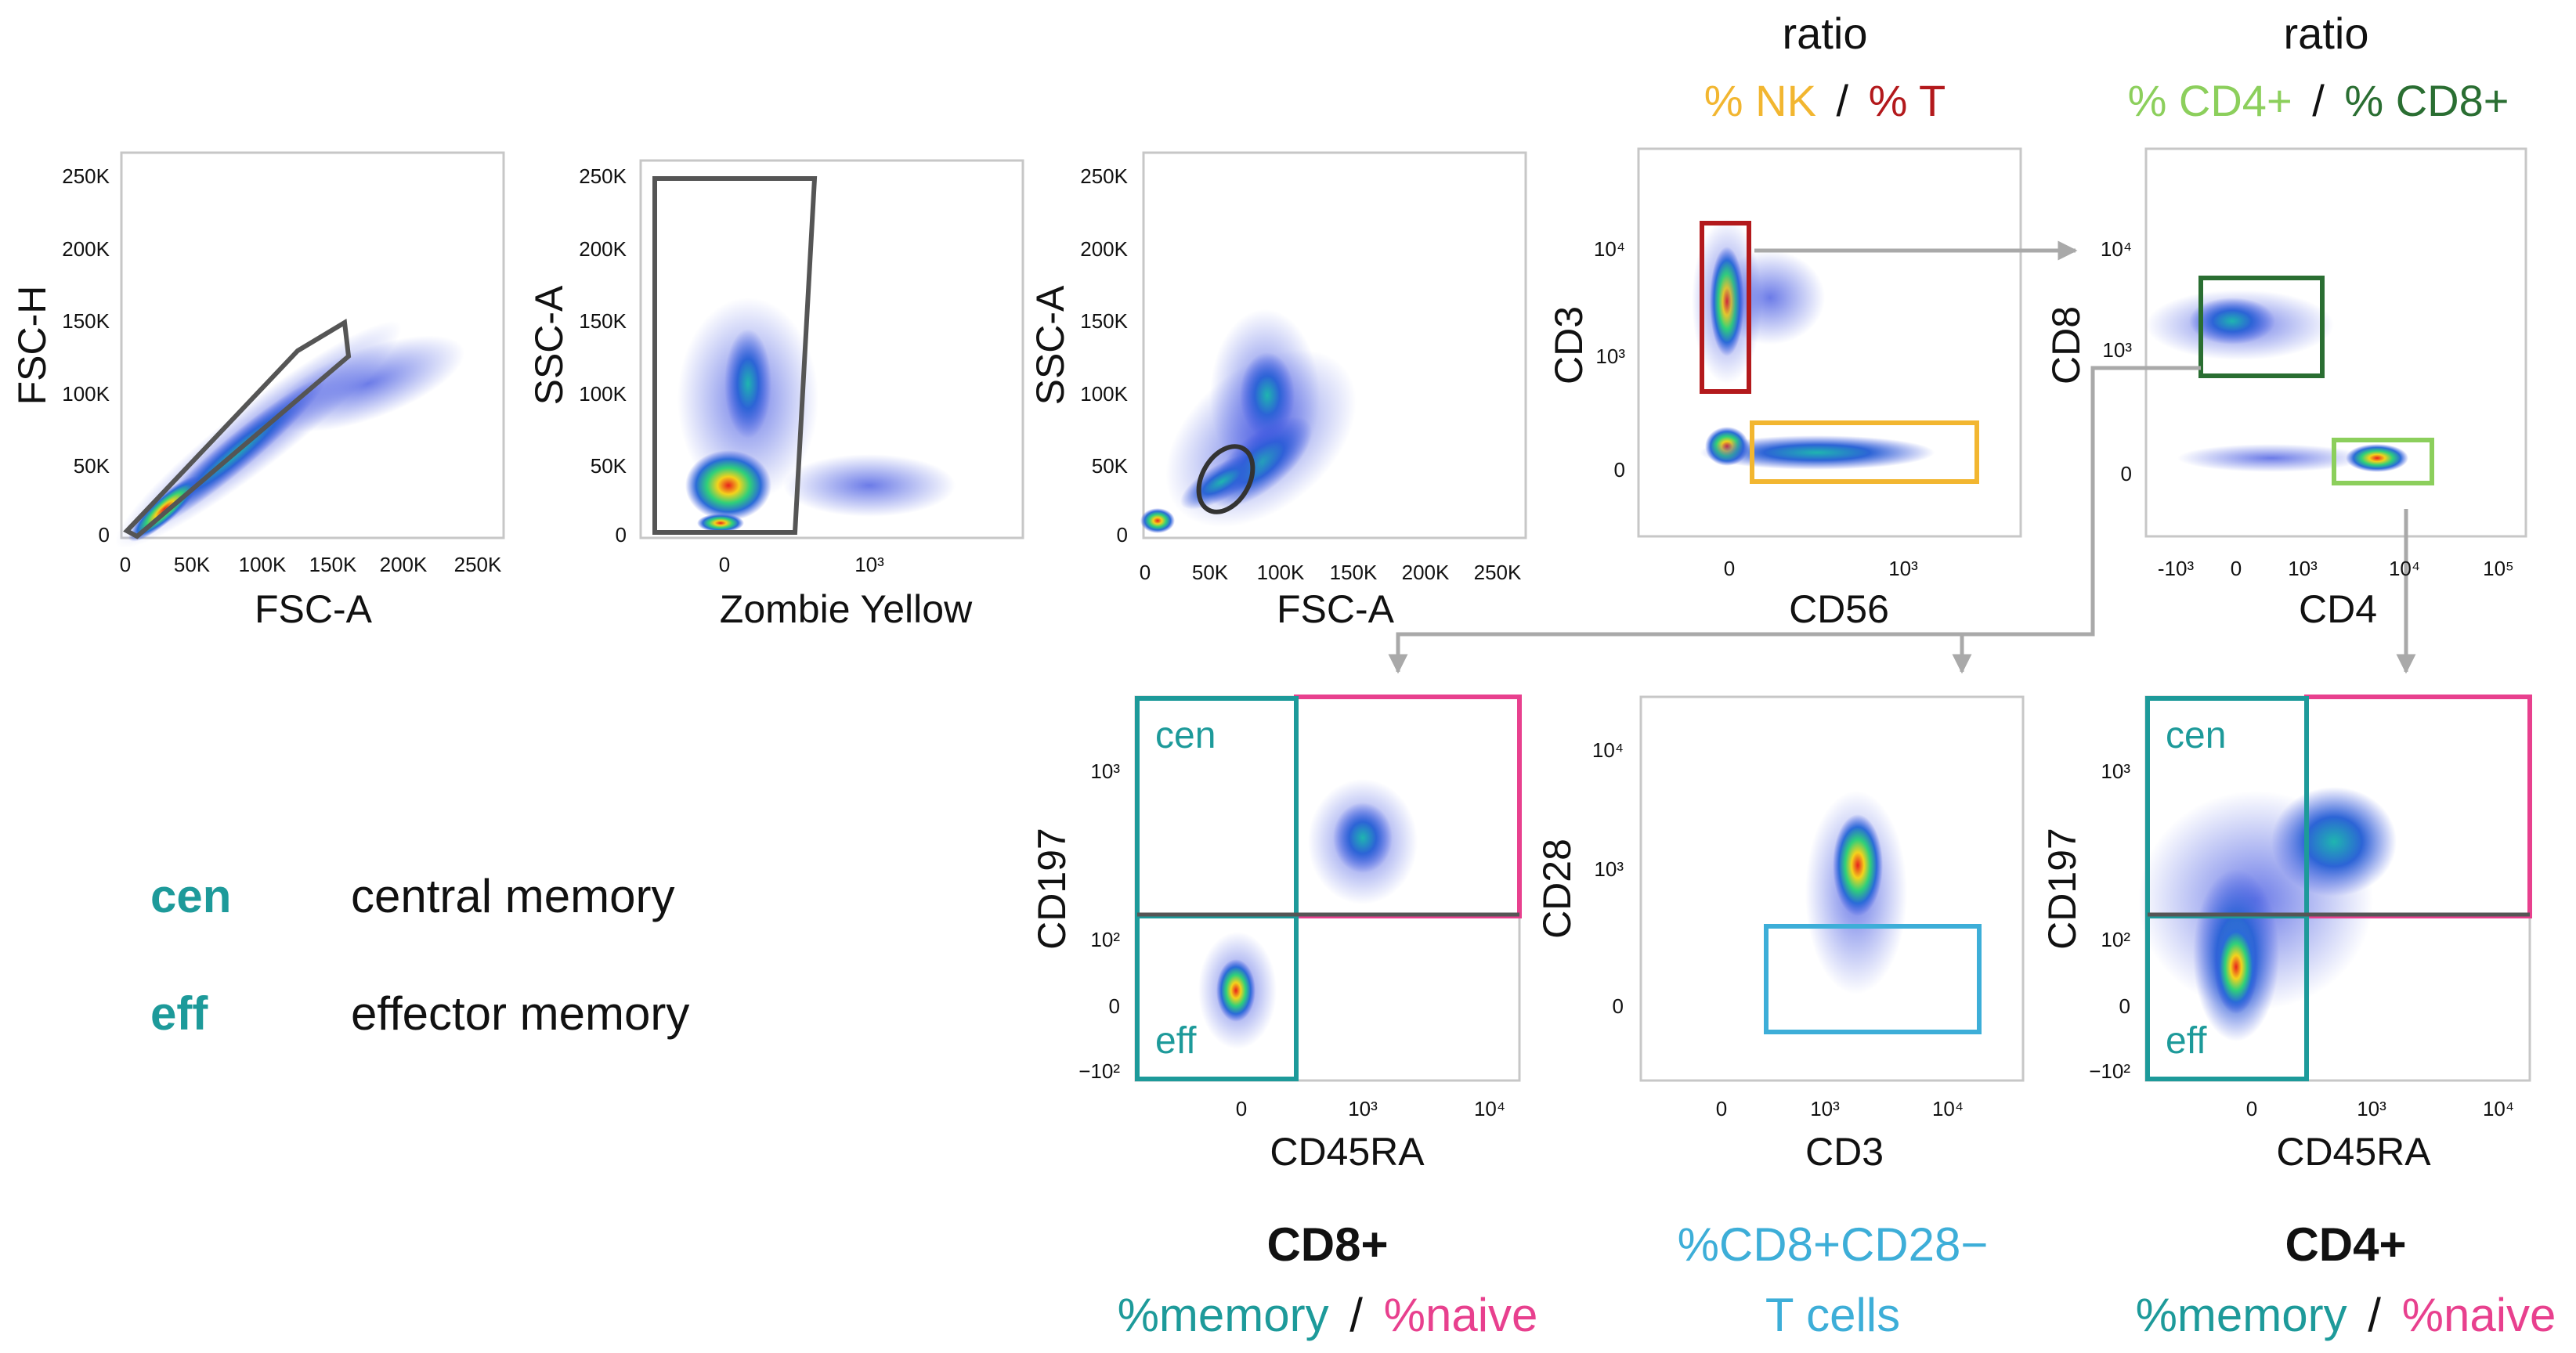 The width and height of the screenshot is (2576, 1353). What do you see at coordinates (1825, 100) in the screenshot?
I see `nk-t-ratio-formula: % NK / % T` at bounding box center [1825, 100].